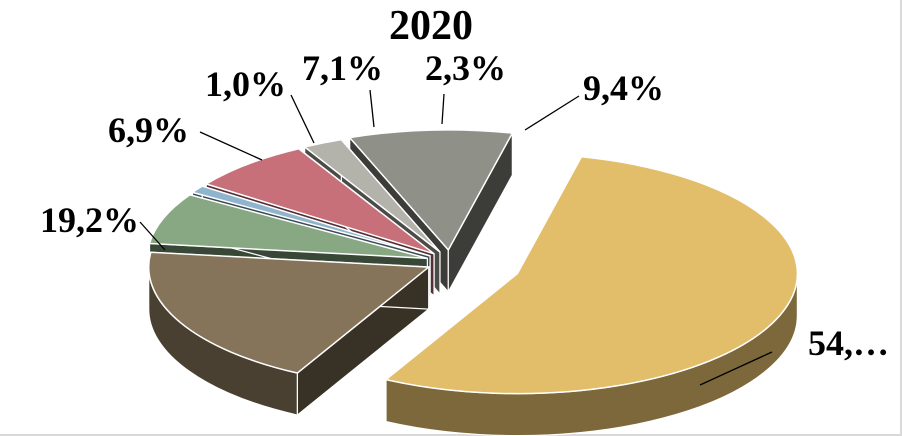  Describe the element at coordinates (623, 88) in the screenshot. I see `data-label-6: 9,4%` at that location.